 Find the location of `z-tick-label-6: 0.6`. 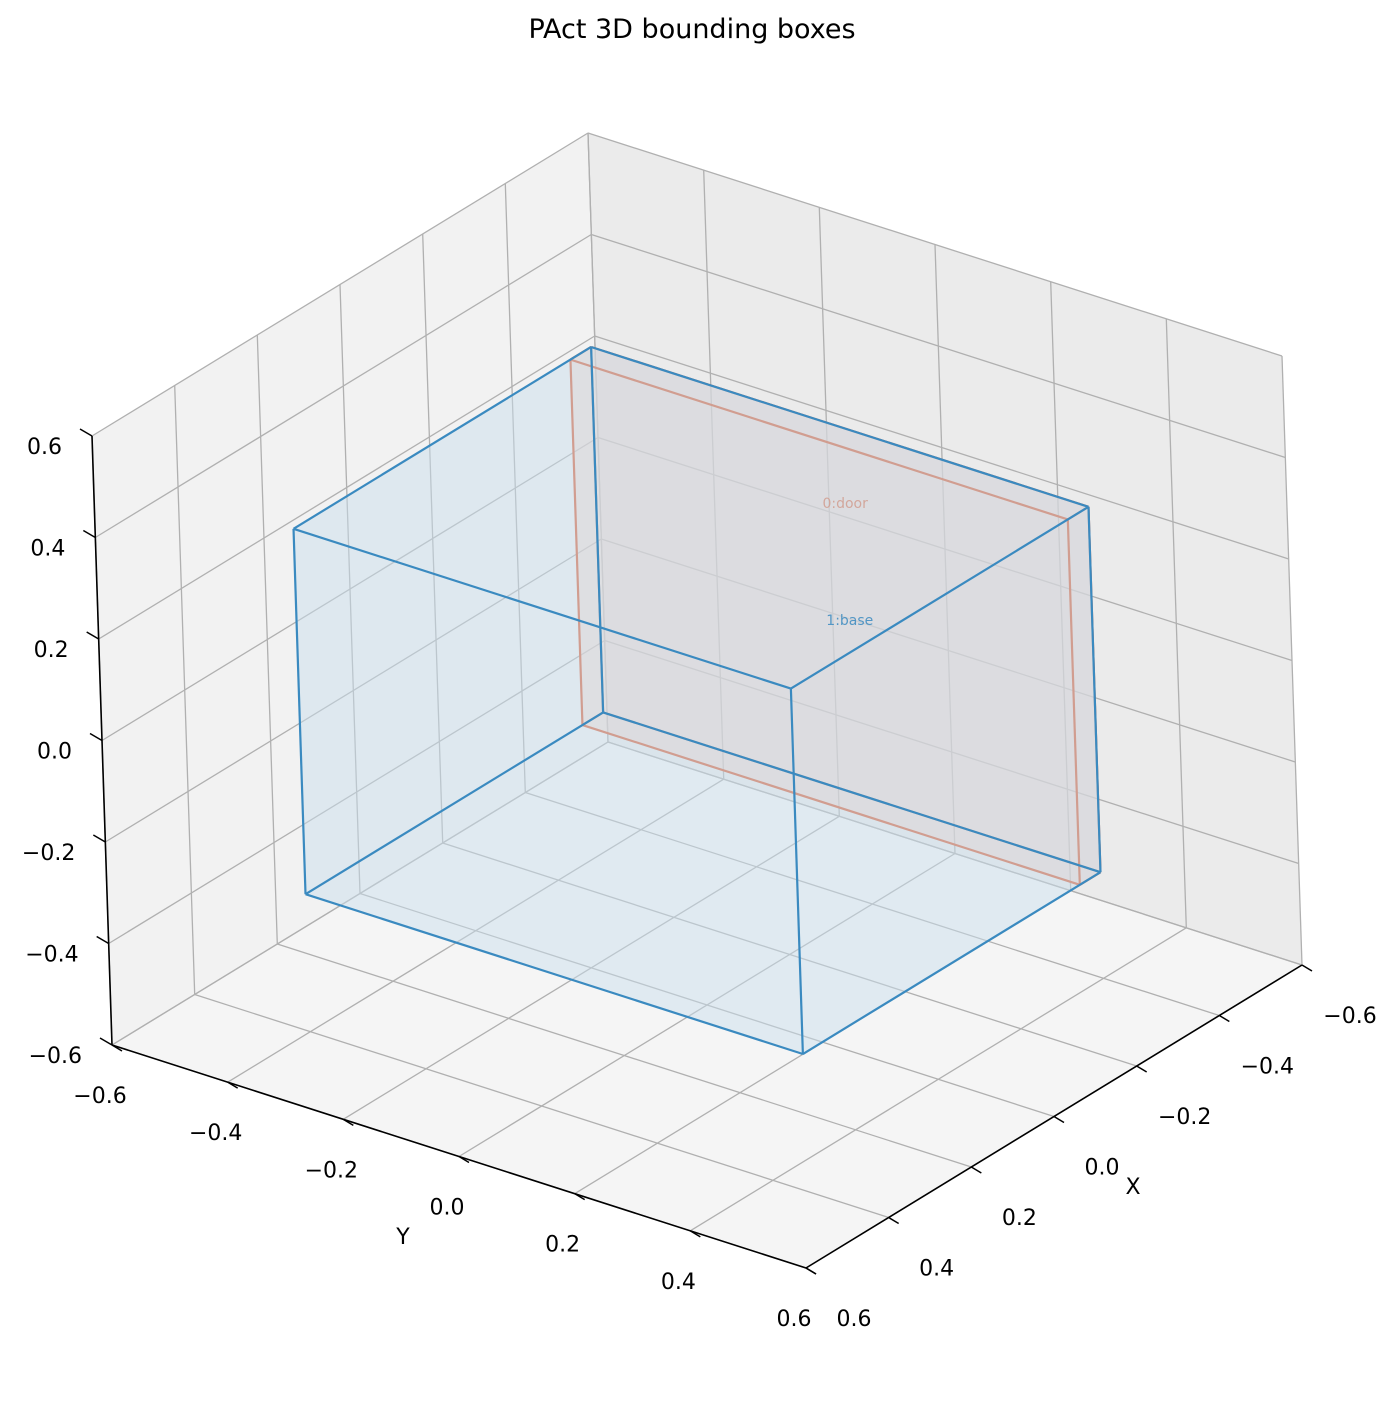

z-tick-label-6: 0.6 is located at coordinates (44, 447).